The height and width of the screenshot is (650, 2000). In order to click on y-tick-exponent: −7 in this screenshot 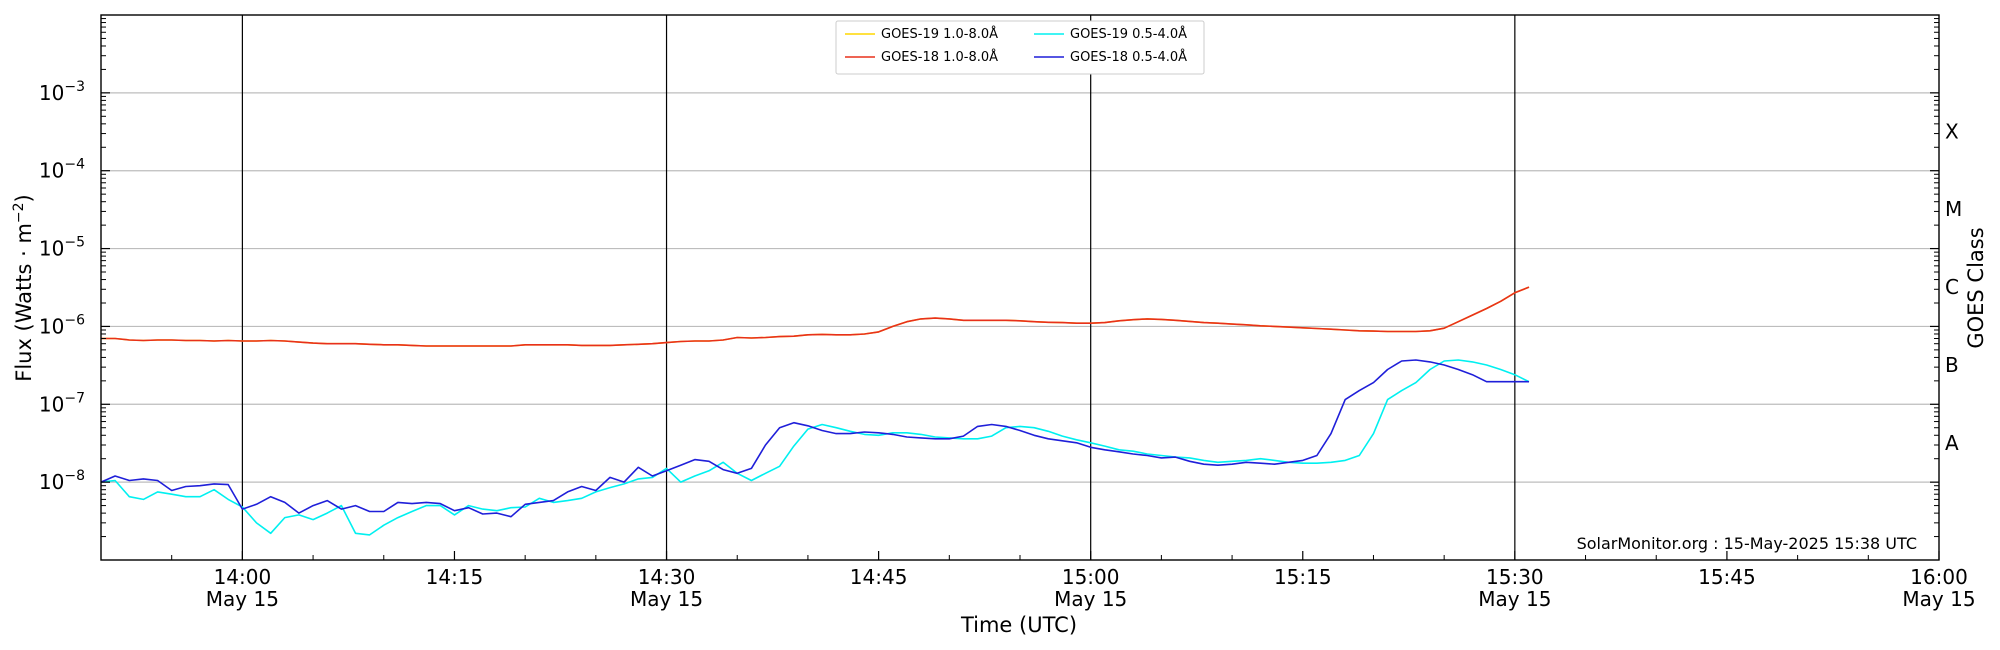, I will do `click(74, 398)`.